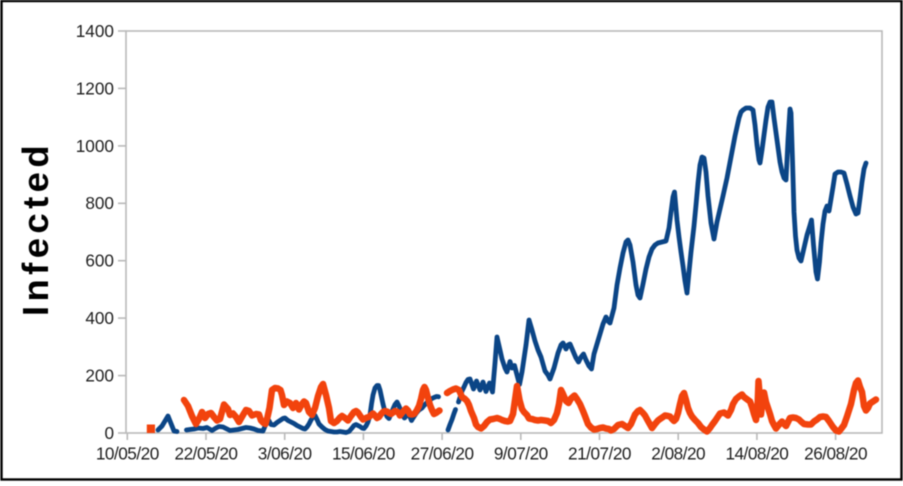 The width and height of the screenshot is (903, 486). What do you see at coordinates (285, 454) in the screenshot?
I see `svg-text: 3/06/20` at bounding box center [285, 454].